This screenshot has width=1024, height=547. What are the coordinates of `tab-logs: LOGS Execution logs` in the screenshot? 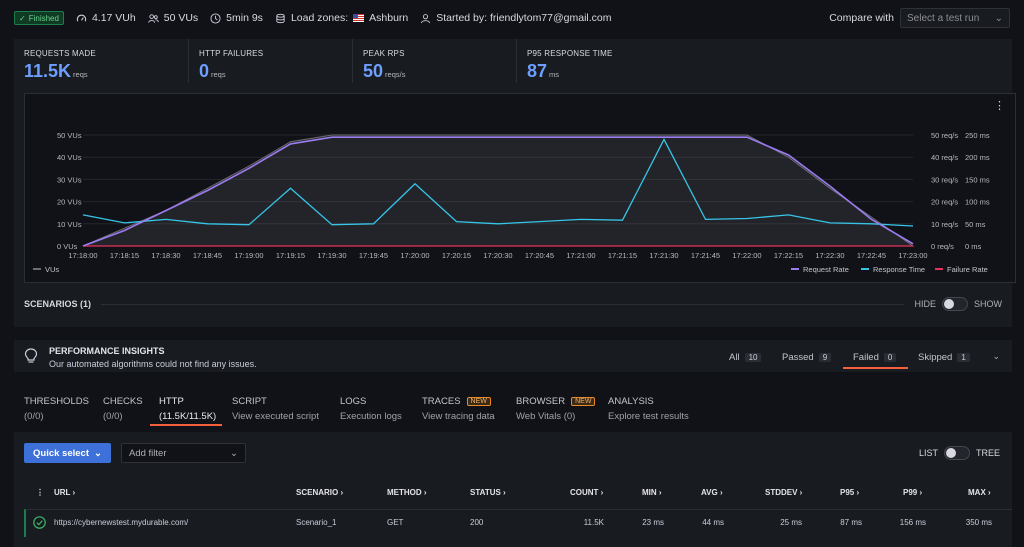 It's located at (371, 409).